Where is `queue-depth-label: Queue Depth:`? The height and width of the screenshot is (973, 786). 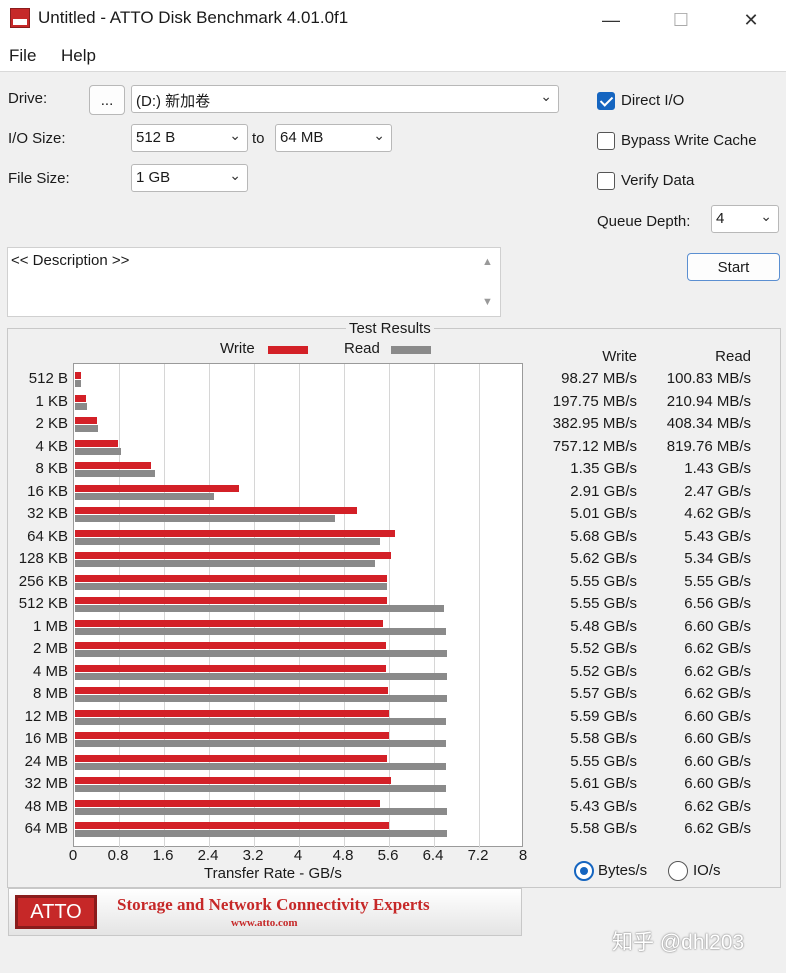 queue-depth-label: Queue Depth: is located at coordinates (644, 221).